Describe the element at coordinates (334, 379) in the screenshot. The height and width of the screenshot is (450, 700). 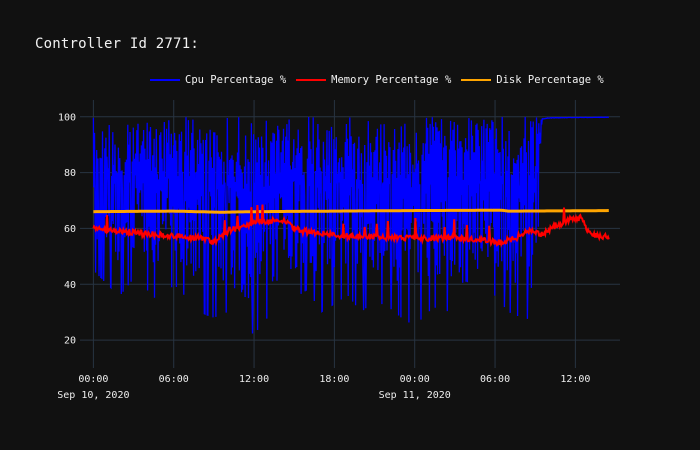
I see `x-tick-label-3: 18:00` at that location.